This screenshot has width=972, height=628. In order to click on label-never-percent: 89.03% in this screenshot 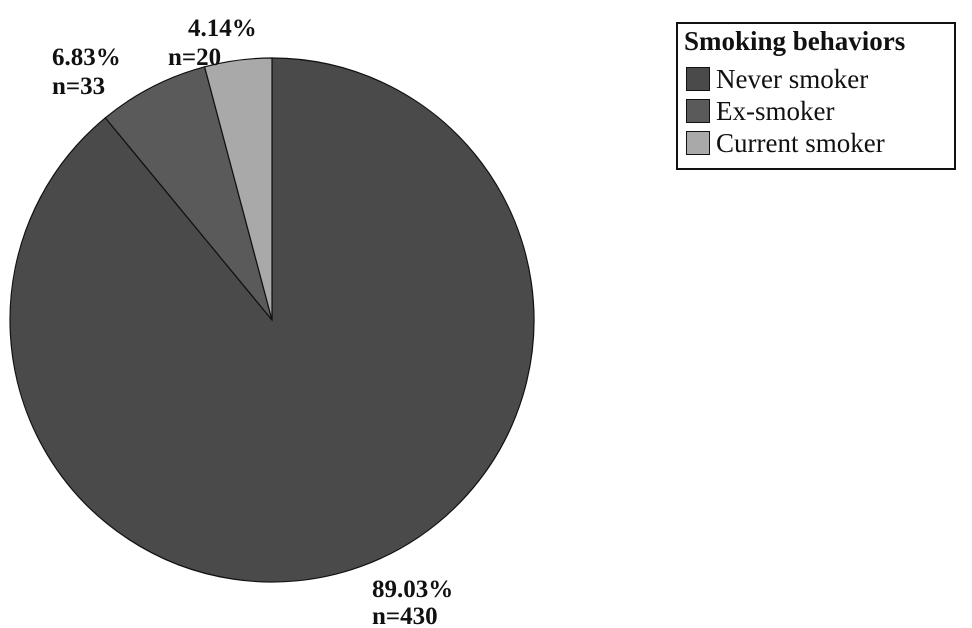, I will do `click(412, 589)`.